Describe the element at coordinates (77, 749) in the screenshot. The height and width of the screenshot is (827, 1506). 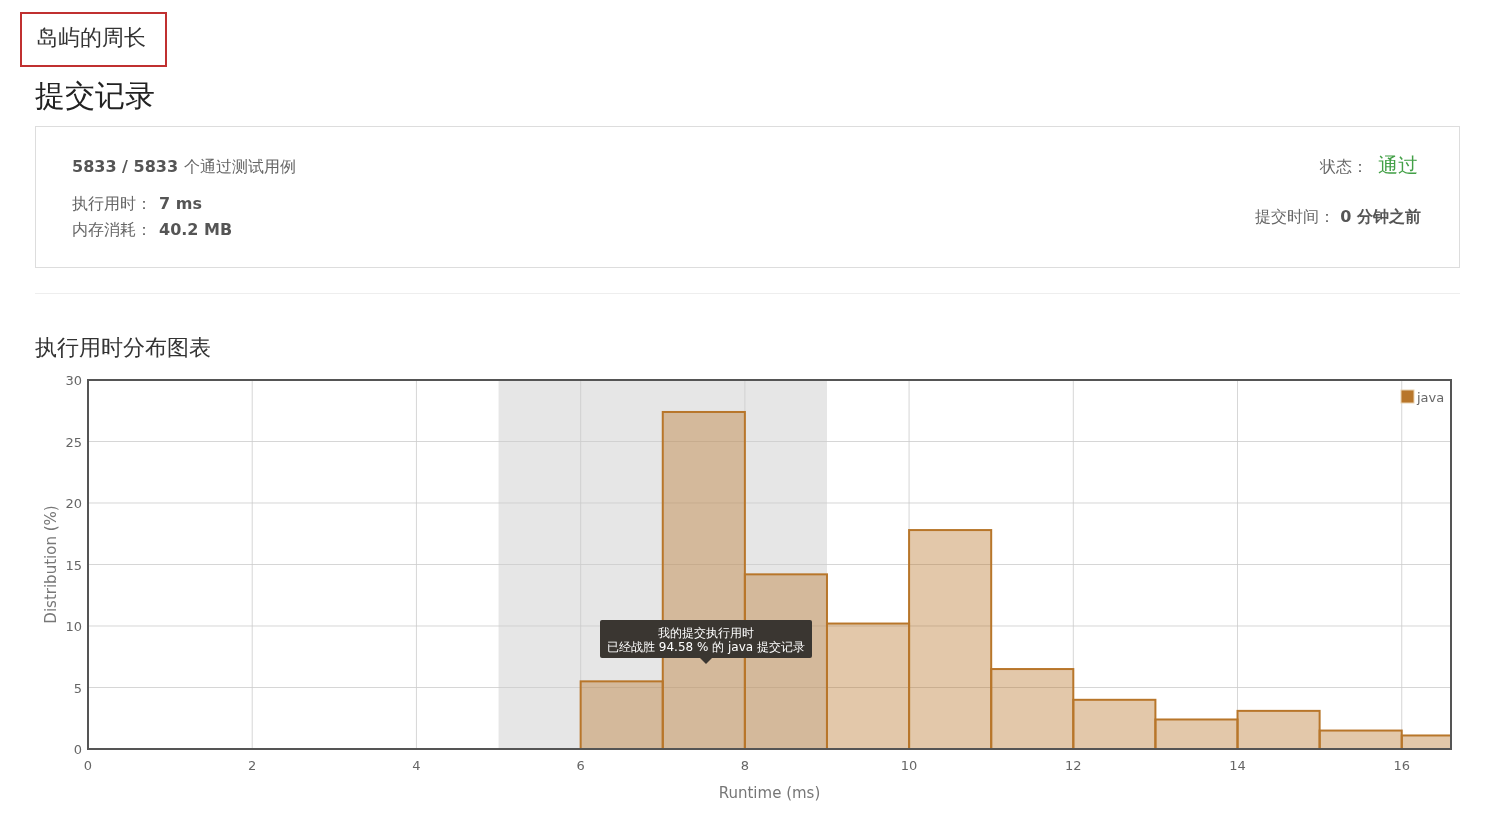
I see `y-tick-label: 0` at that location.